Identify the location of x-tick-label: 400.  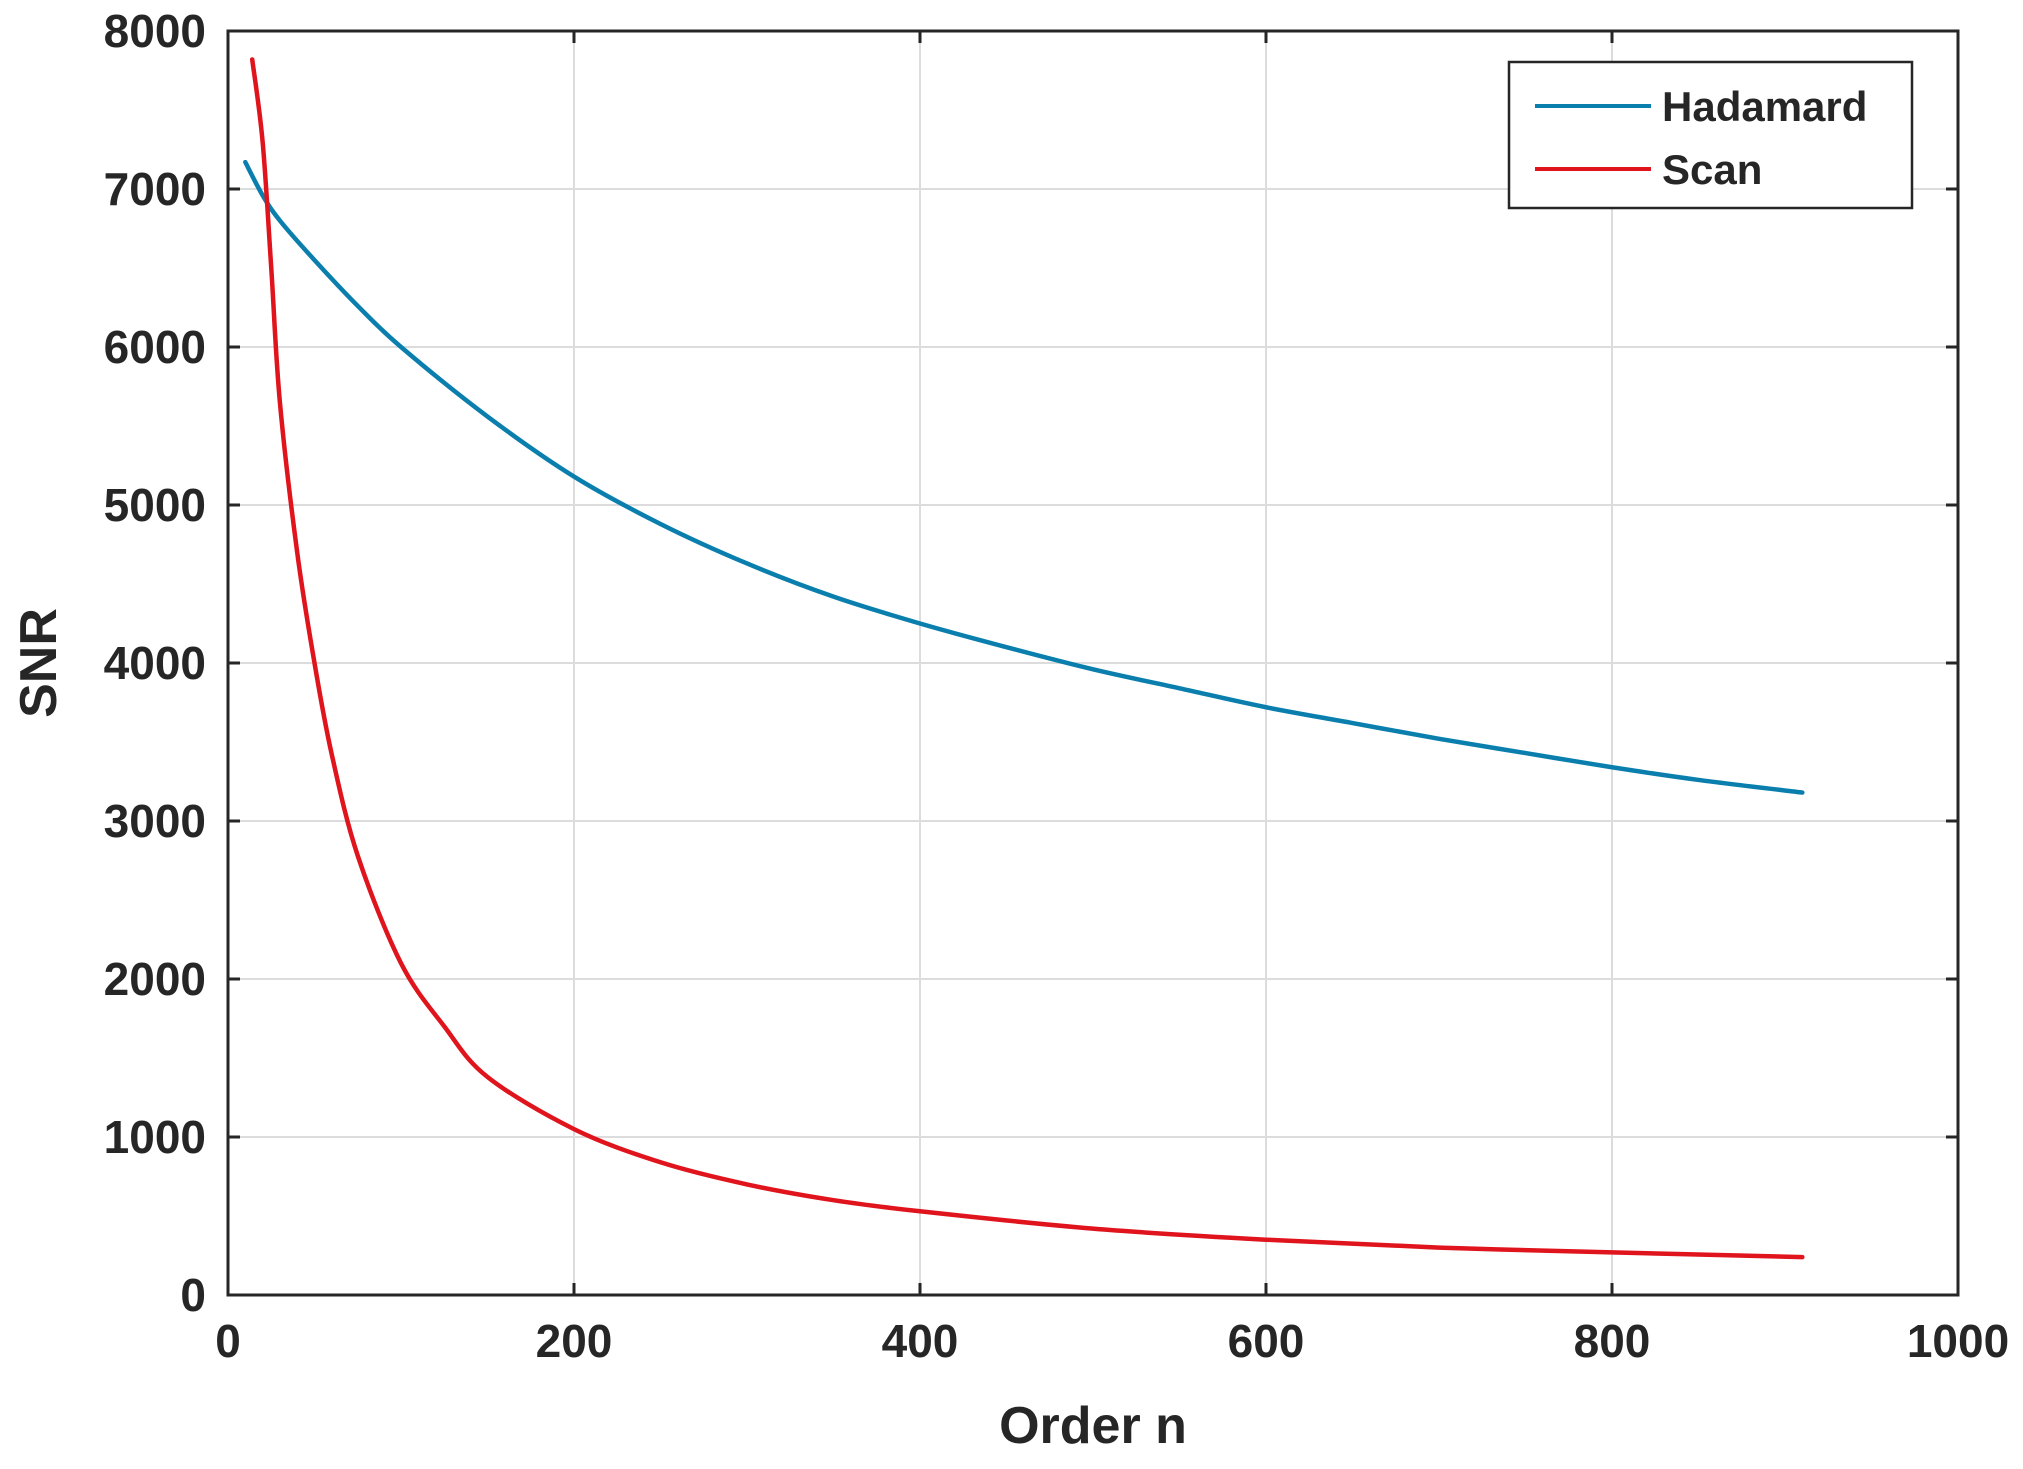
(920, 1341).